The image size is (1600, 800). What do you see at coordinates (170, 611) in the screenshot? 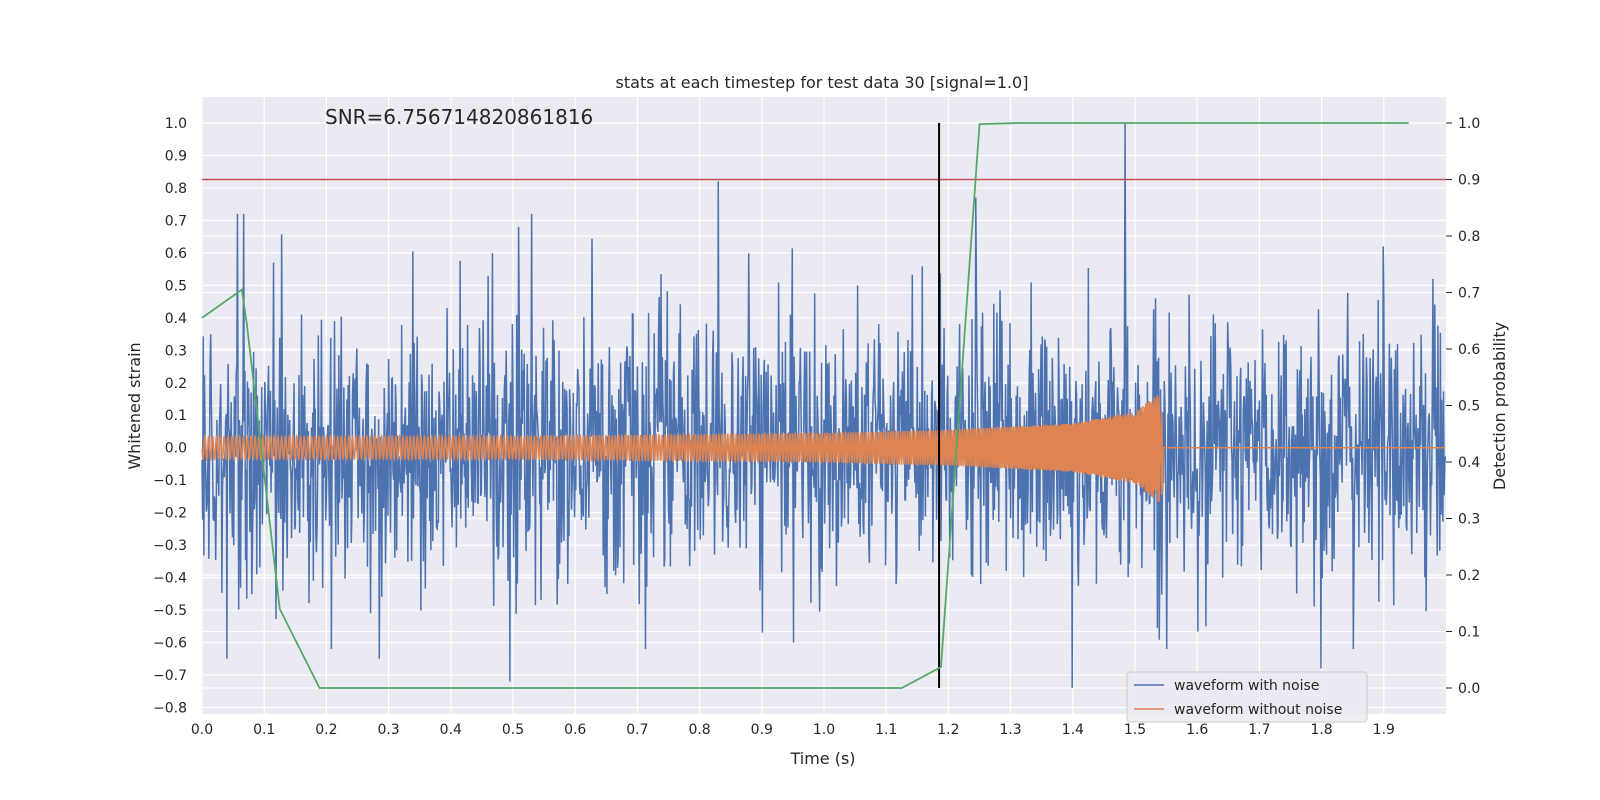
I see `y-tick-label: −0.5` at bounding box center [170, 611].